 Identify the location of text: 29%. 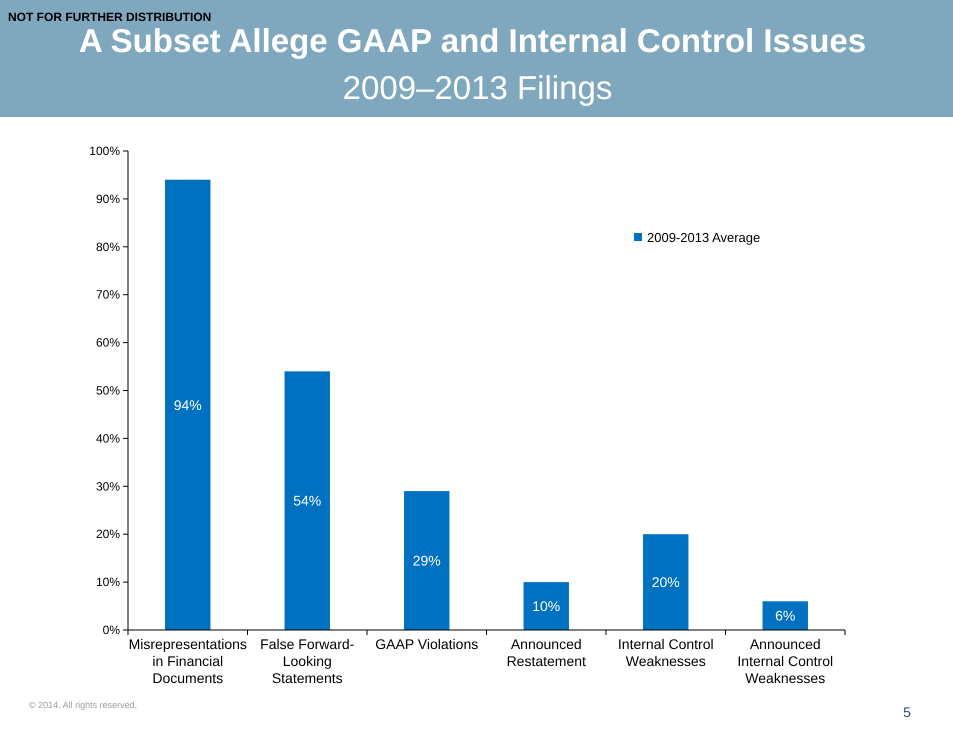
(426, 560).